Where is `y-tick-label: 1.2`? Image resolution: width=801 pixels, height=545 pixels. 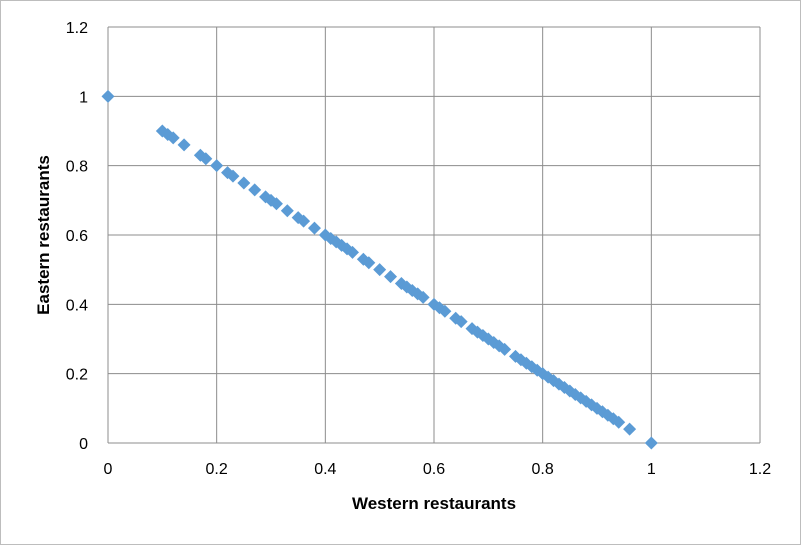 y-tick-label: 1.2 is located at coordinates (77, 28).